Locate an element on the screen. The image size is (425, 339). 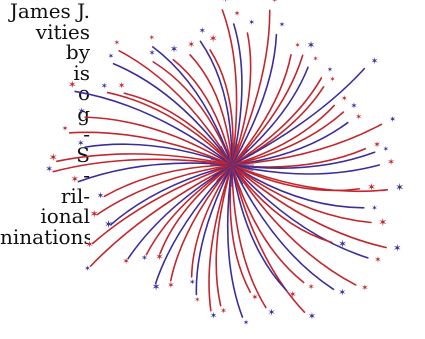
text-line-4: is is located at coordinates (81, 72).